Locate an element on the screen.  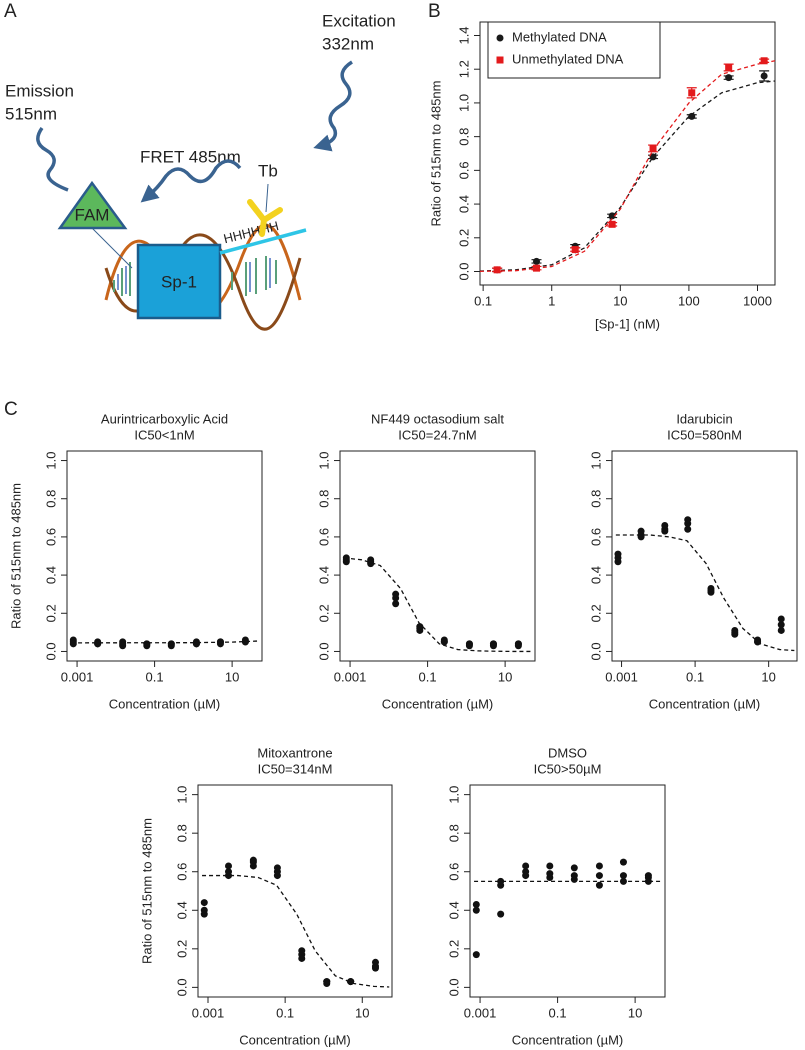
chart-title: DMSO is located at coordinates (567, 752).